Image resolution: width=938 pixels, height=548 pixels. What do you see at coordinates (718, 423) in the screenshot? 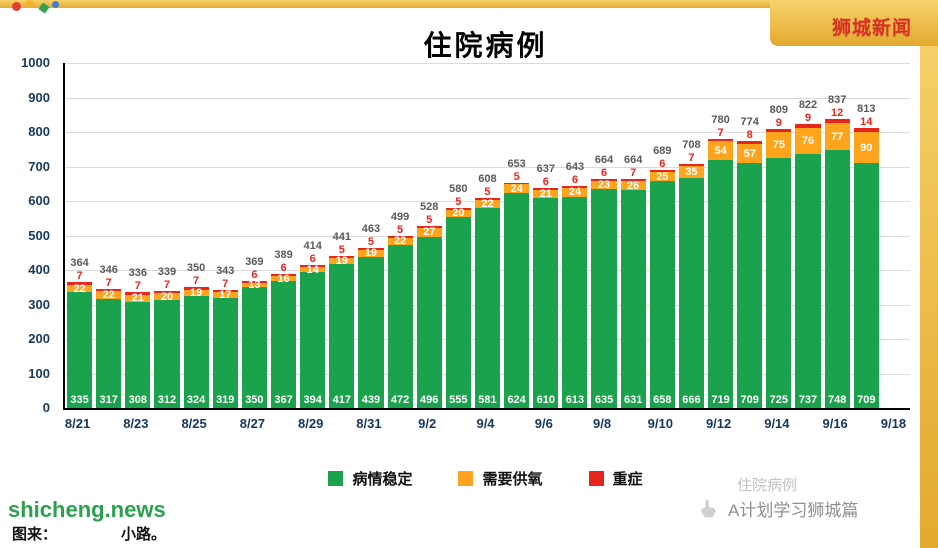
I see `x-axis-tick-label: 9/12` at bounding box center [718, 423].